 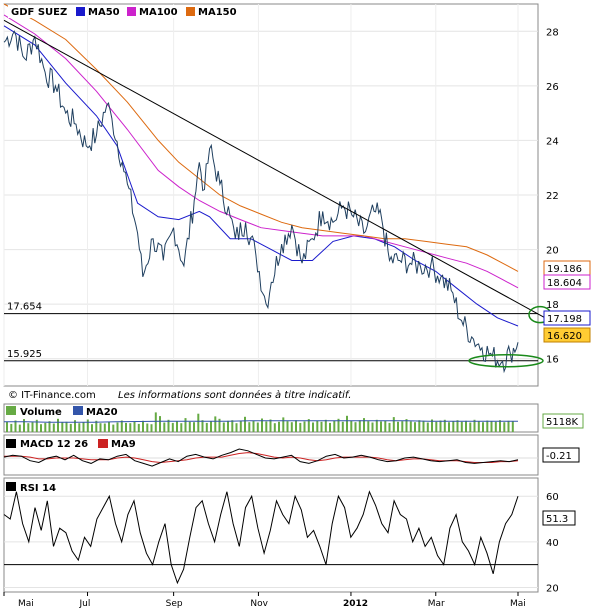 I want to click on macd-tag: -0.21, so click(x=561, y=455).